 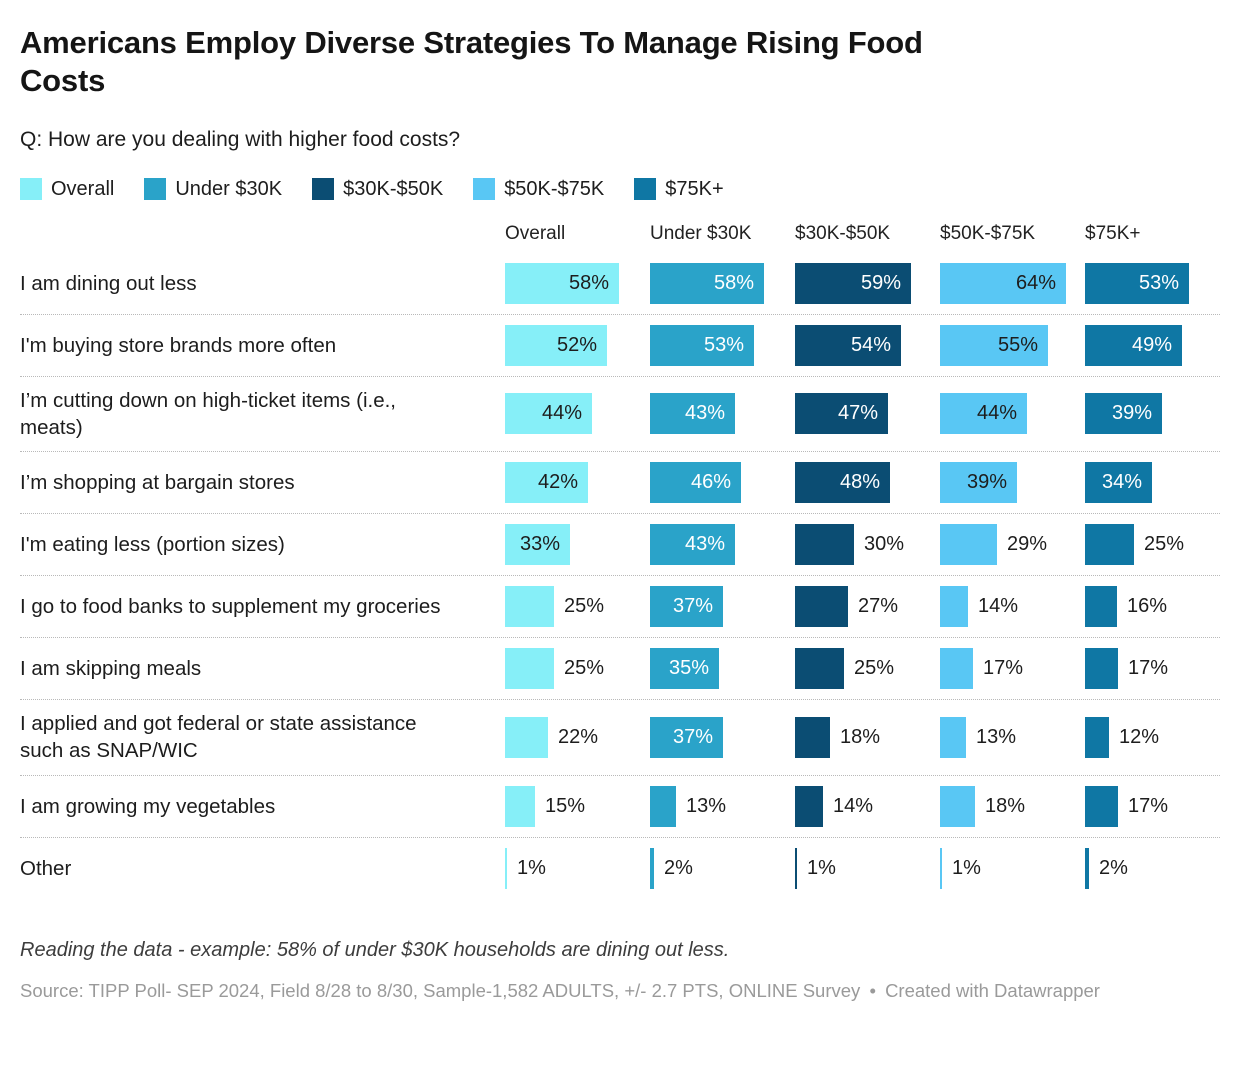 What do you see at coordinates (1113, 233) in the screenshot?
I see `column-header: $75K+` at bounding box center [1113, 233].